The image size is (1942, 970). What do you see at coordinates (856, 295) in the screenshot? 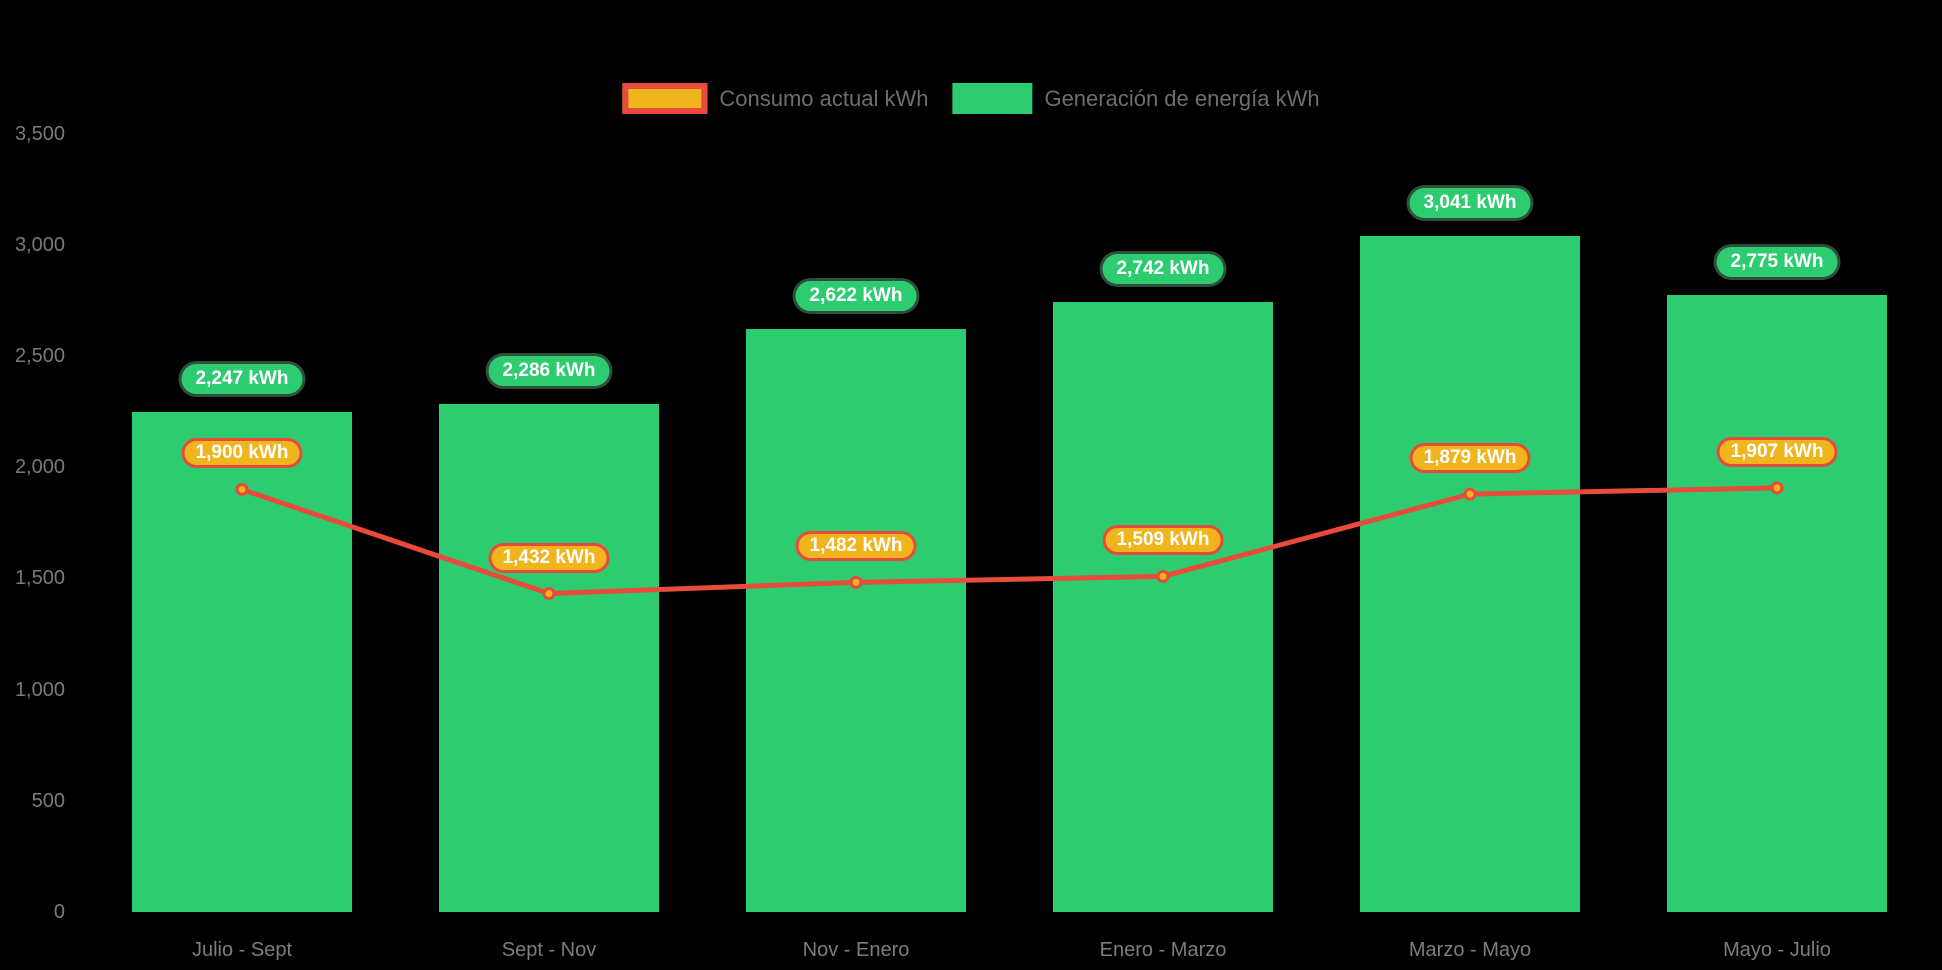
I see `generacion-value-badge: 2,622 kWh` at bounding box center [856, 295].